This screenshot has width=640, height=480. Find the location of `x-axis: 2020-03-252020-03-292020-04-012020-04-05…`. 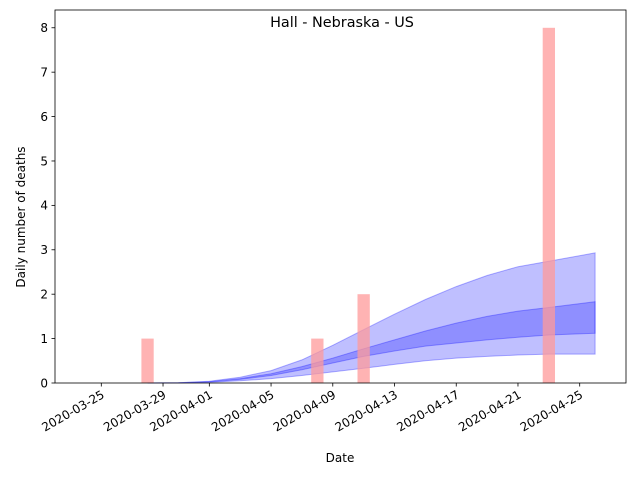

x-axis: 2020-03-252020-03-292020-04-012020-04-05… is located at coordinates (312, 408).